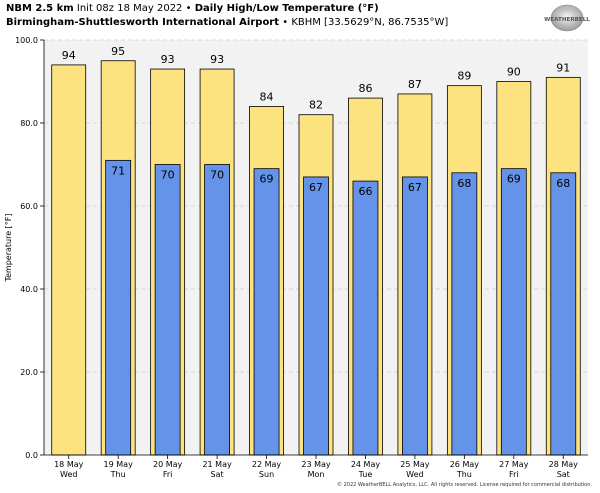  What do you see at coordinates (29, 289) in the screenshot?
I see `y-tick-label: 40.0` at bounding box center [29, 289].